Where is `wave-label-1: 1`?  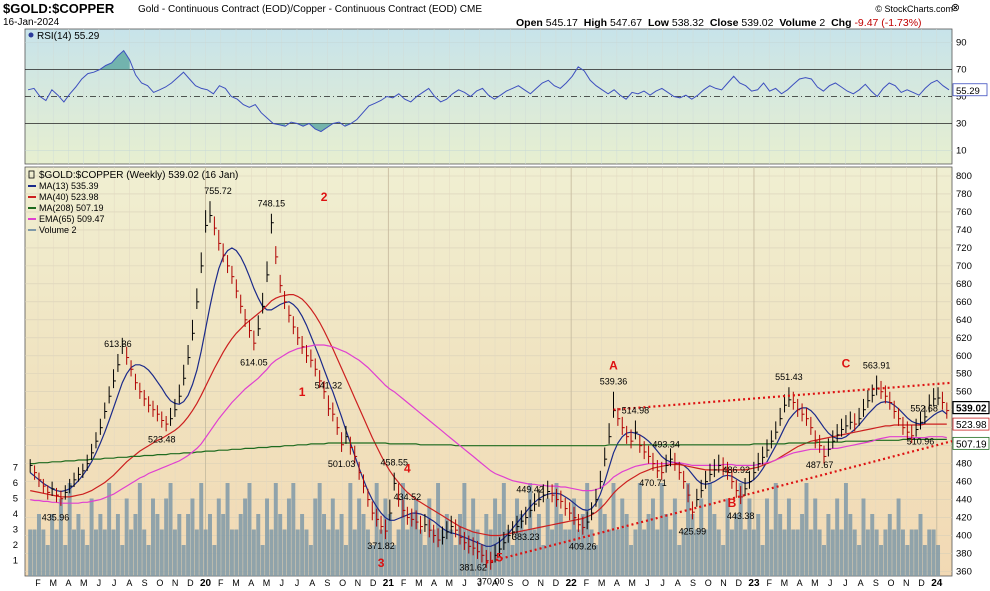
wave-label-1: 1 is located at coordinates (302, 392).